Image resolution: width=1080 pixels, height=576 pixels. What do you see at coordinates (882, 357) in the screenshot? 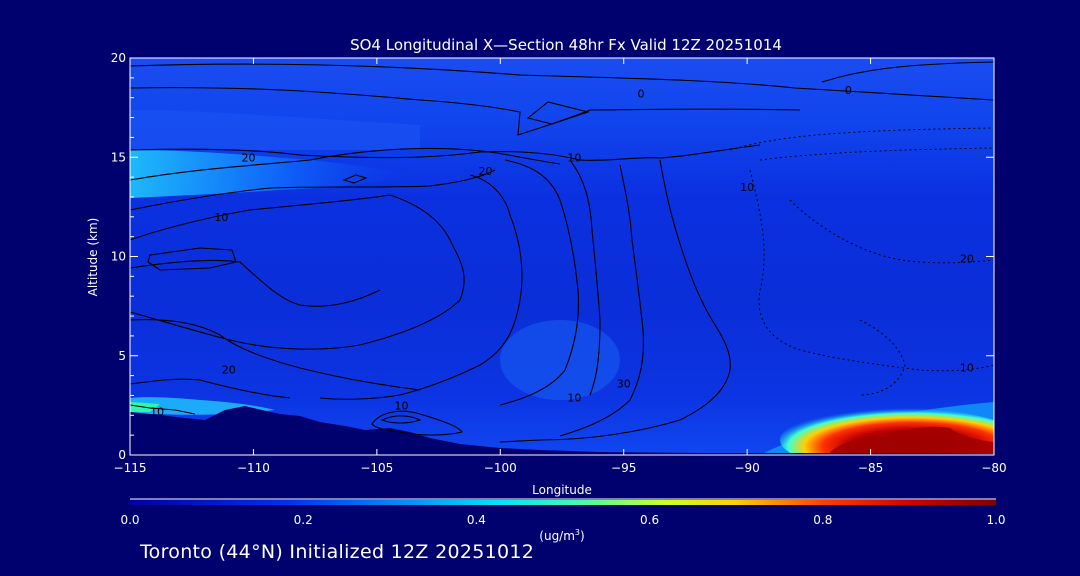
I see `contour-neg-lower` at bounding box center [882, 357].